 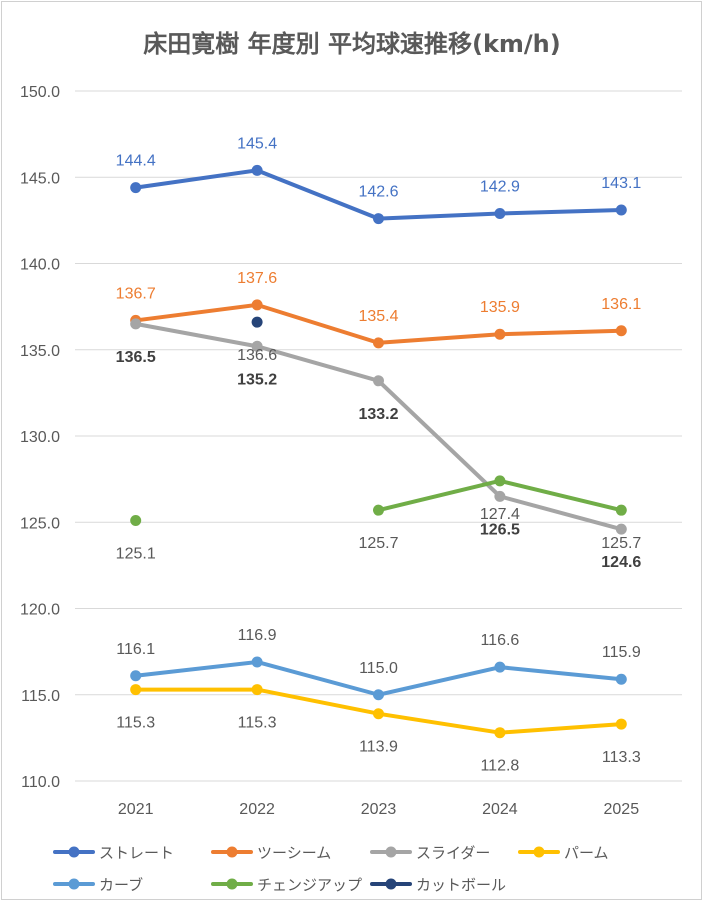 What do you see at coordinates (257, 809) in the screenshot?
I see `x-tick-label: 2022` at bounding box center [257, 809].